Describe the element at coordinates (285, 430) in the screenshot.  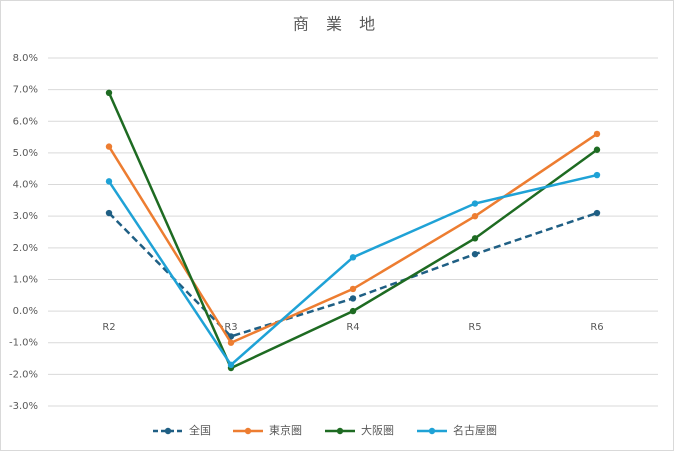
I see `legend-label: 東京圏` at that location.